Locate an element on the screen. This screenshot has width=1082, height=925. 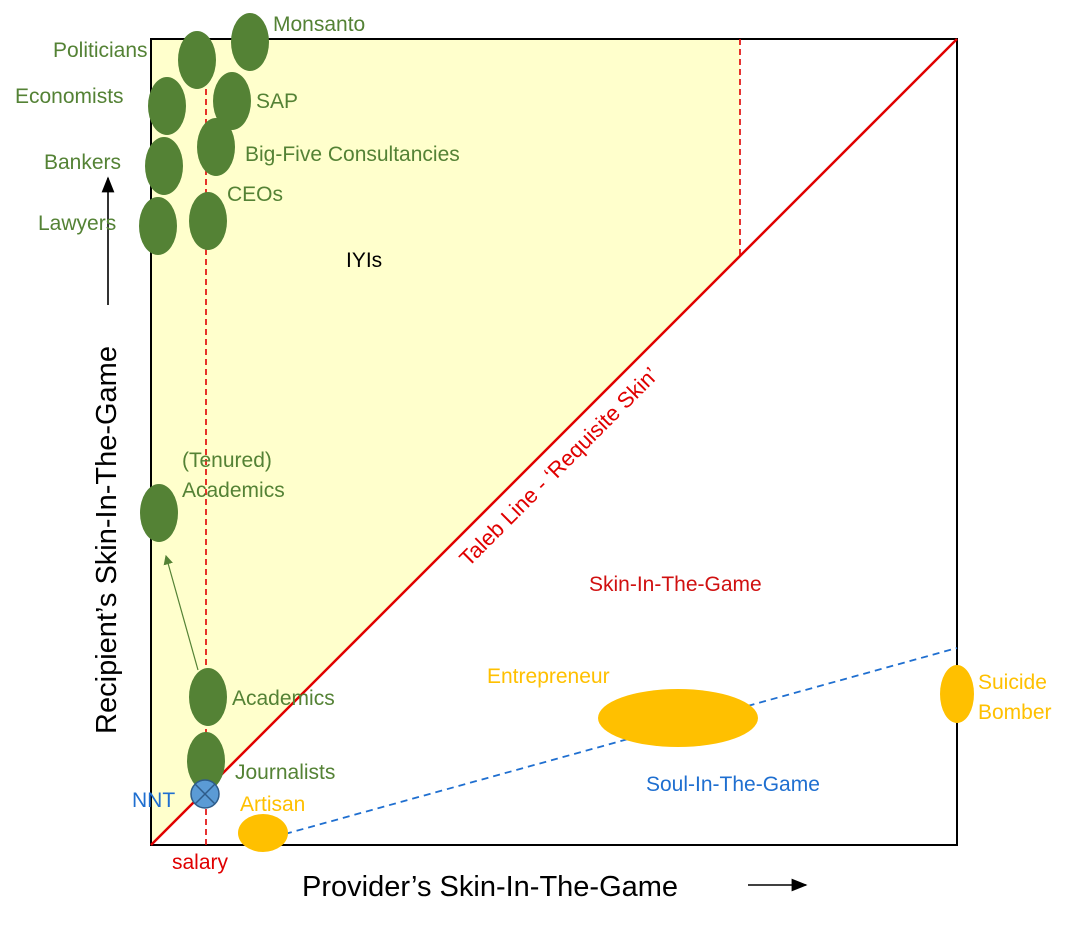
economists-label: Economists is located at coordinates (69, 96).